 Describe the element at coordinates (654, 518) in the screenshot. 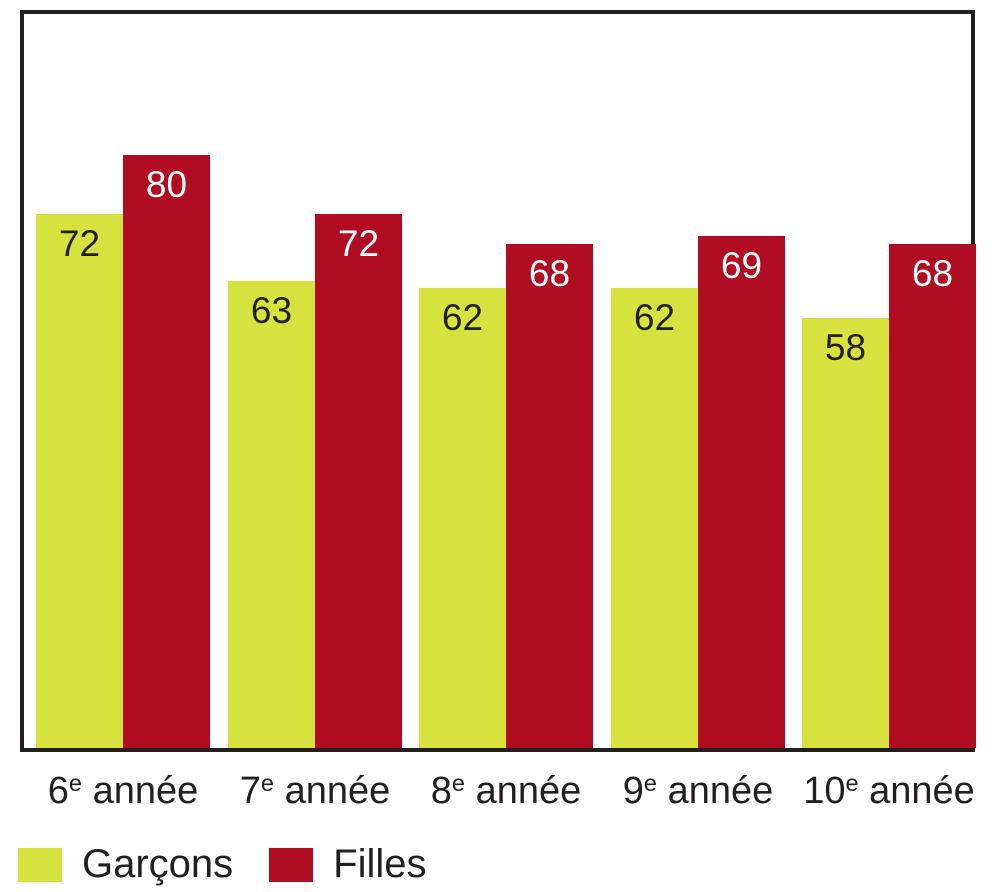

I see `bar-garcons-9e: 62` at that location.